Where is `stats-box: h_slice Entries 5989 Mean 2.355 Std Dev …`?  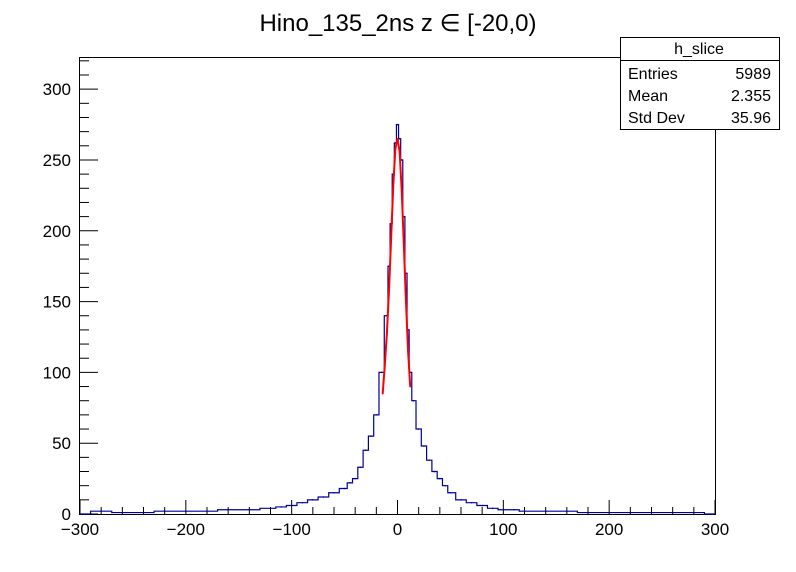 stats-box: h_slice Entries 5989 Mean 2.355 Std Dev … is located at coordinates (700, 83).